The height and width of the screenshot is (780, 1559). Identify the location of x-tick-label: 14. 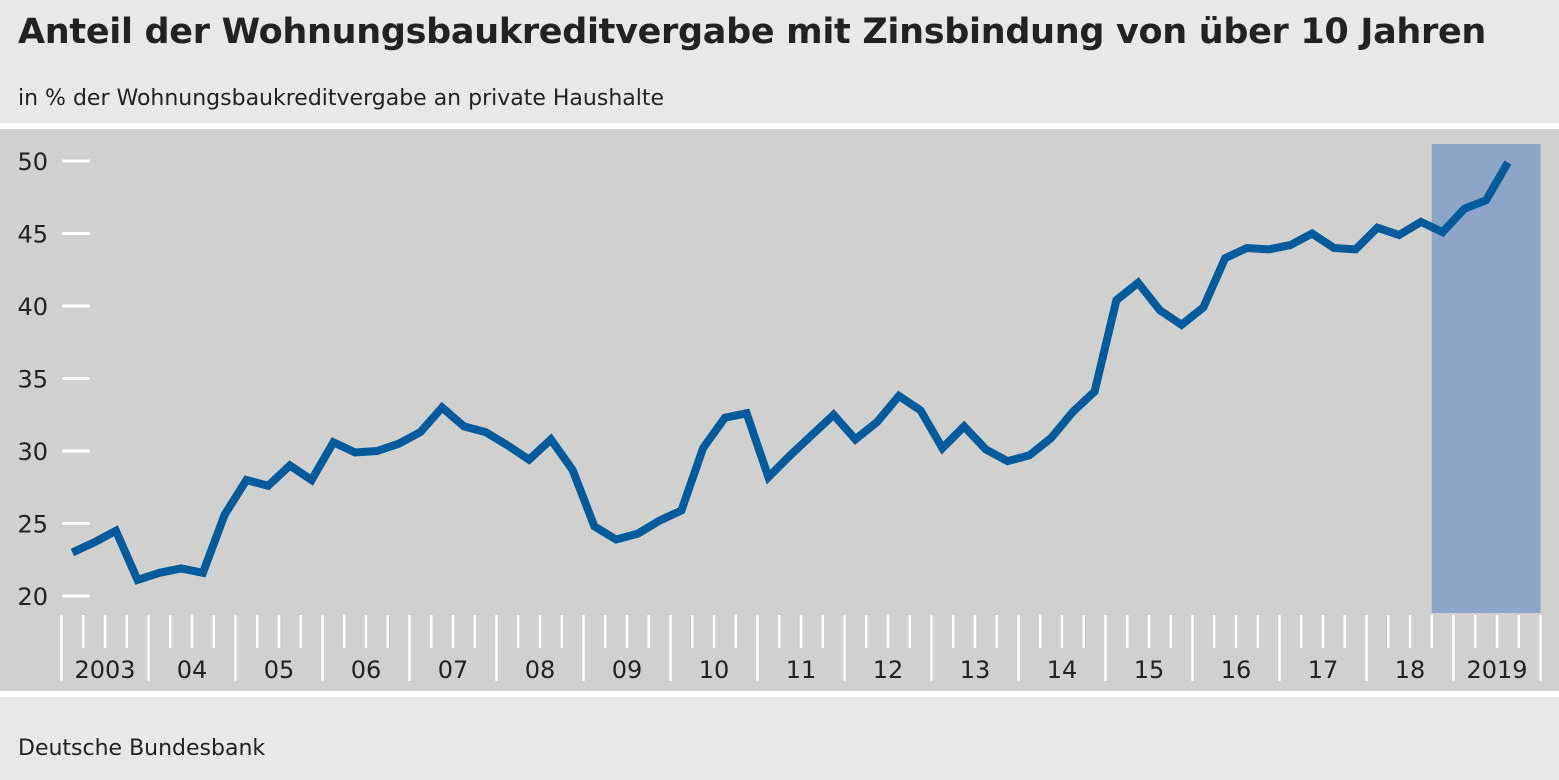
(1062, 670).